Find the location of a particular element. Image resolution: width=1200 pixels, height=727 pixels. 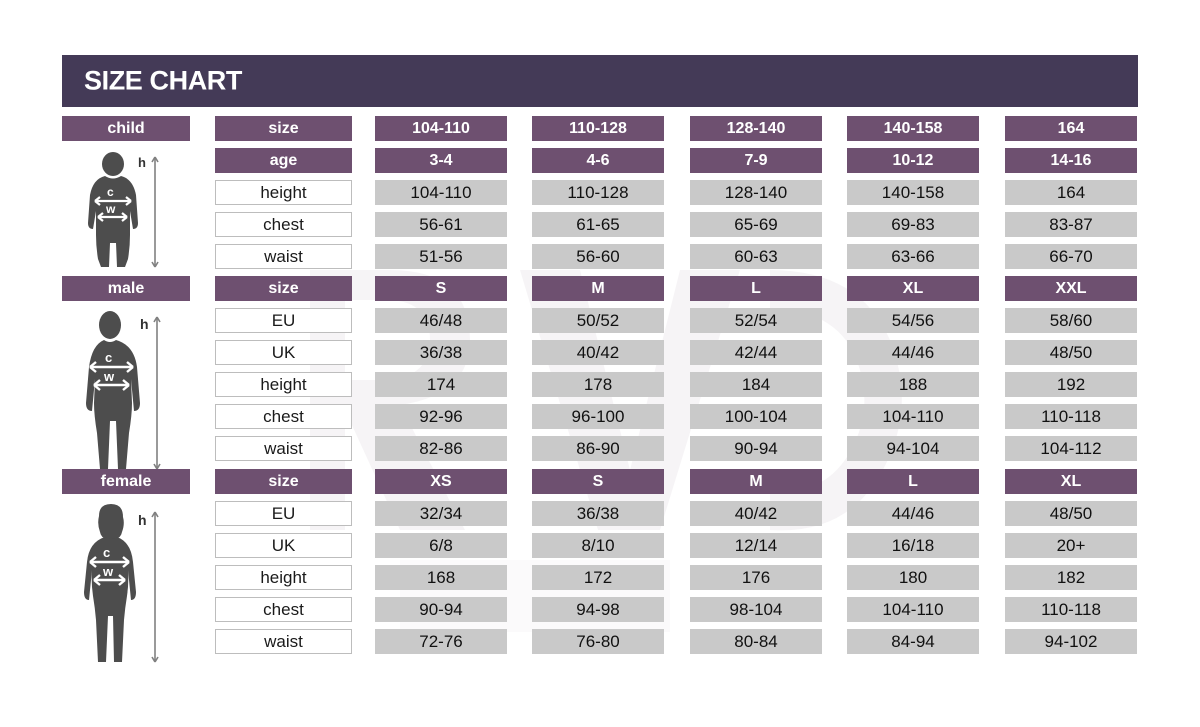

row-label-female-chest: chest is located at coordinates (283, 609).